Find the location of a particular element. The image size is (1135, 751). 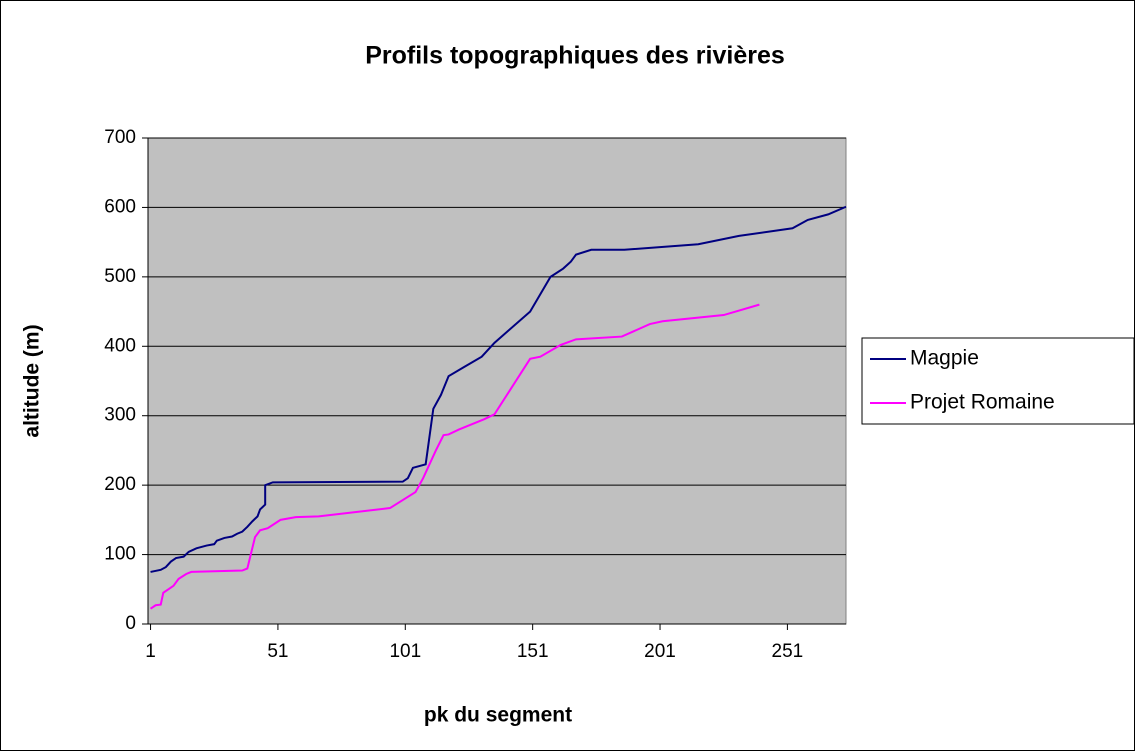

legend-label: Projet Romaine is located at coordinates (982, 402).